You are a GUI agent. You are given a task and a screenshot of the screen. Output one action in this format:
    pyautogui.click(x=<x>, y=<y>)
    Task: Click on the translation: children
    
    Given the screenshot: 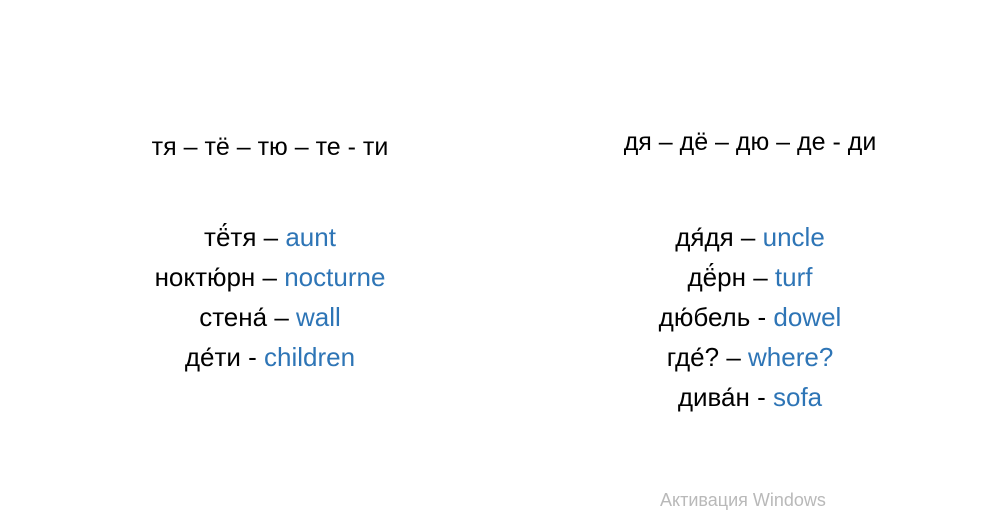 What is the action you would take?
    pyautogui.click(x=310, y=357)
    